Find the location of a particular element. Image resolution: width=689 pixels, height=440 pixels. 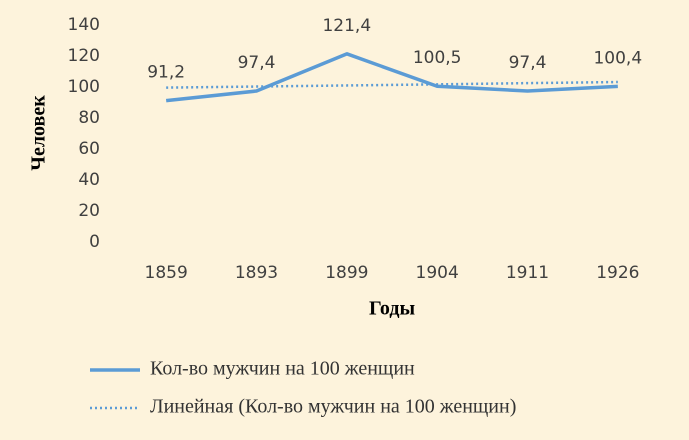

data-label: 121,4 is located at coordinates (346, 26).